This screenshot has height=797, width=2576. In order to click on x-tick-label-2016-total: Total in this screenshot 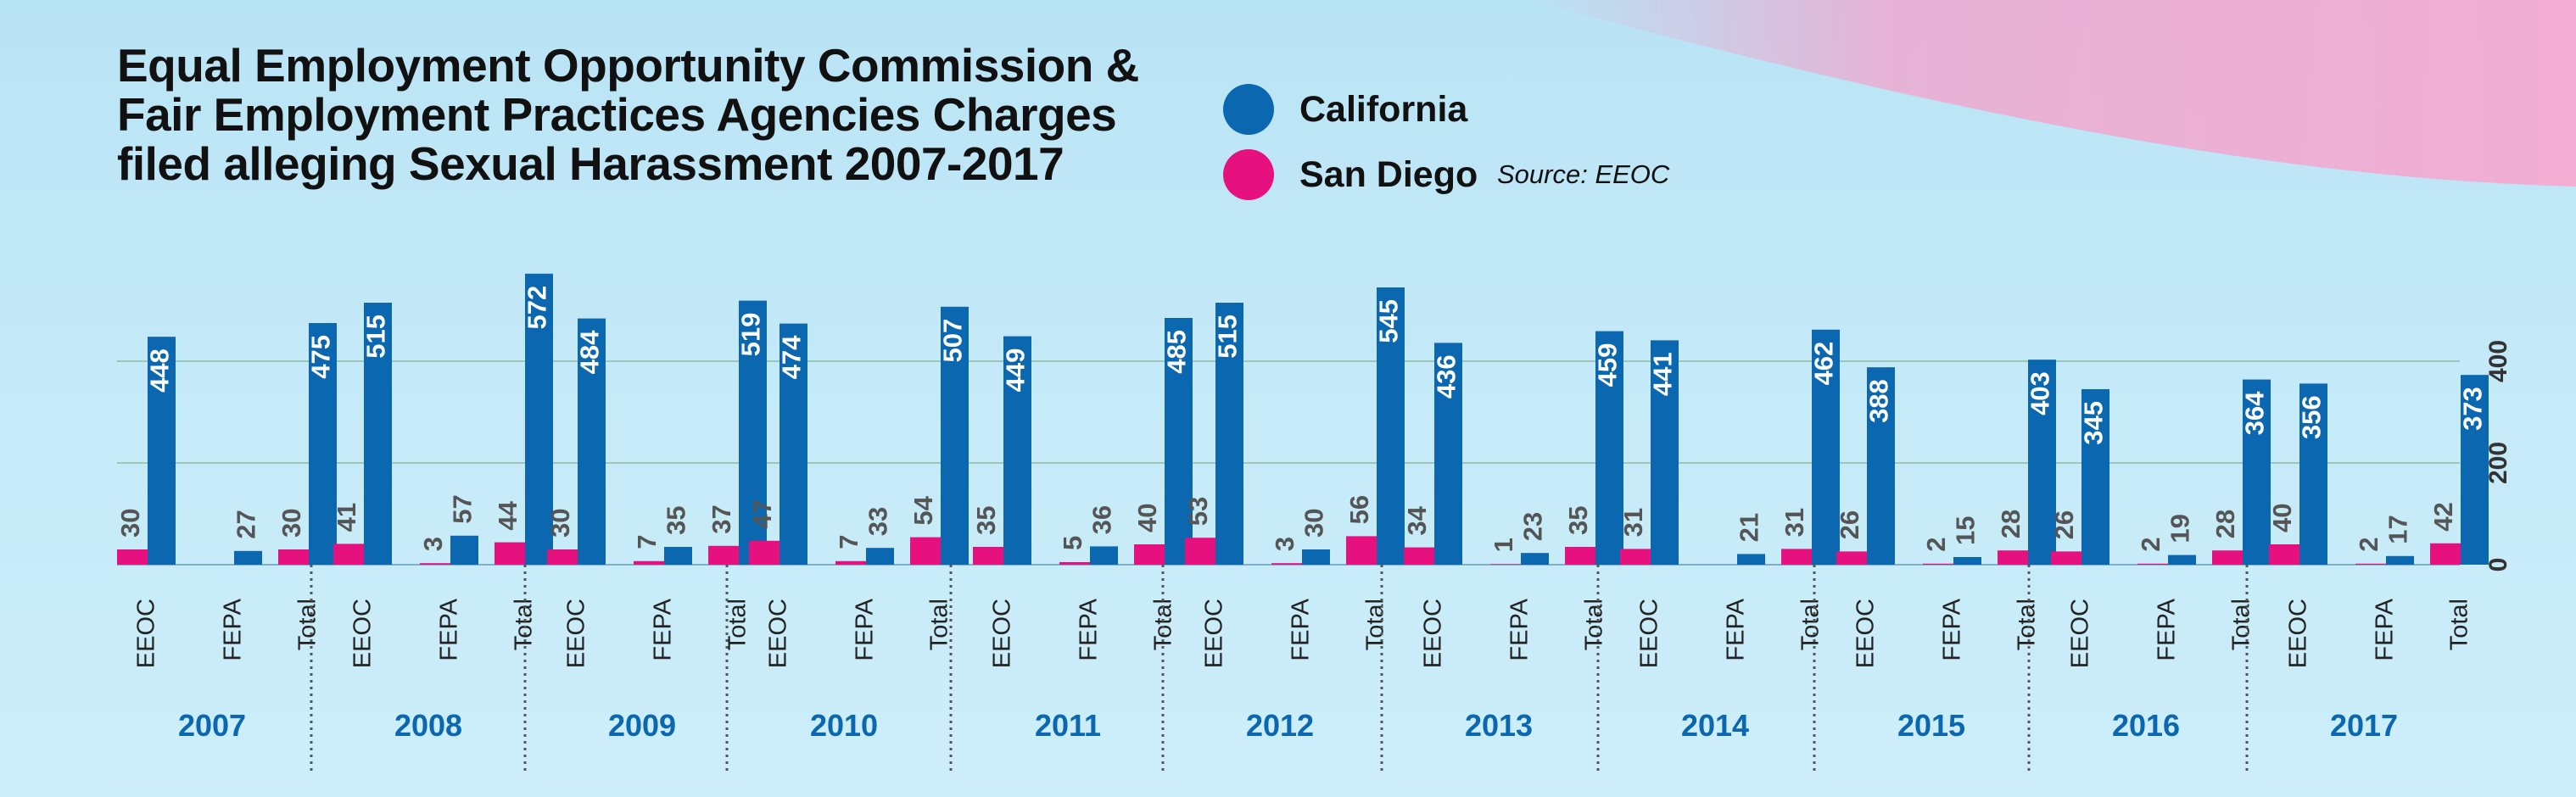, I will do `click(2241, 624)`.